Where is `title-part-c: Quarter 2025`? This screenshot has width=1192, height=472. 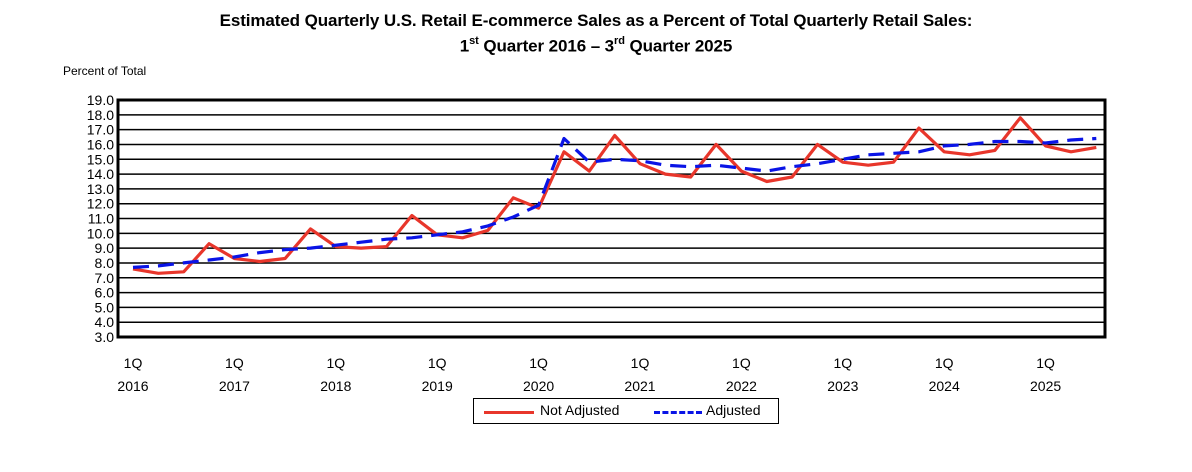 title-part-c: Quarter 2025 is located at coordinates (678, 46).